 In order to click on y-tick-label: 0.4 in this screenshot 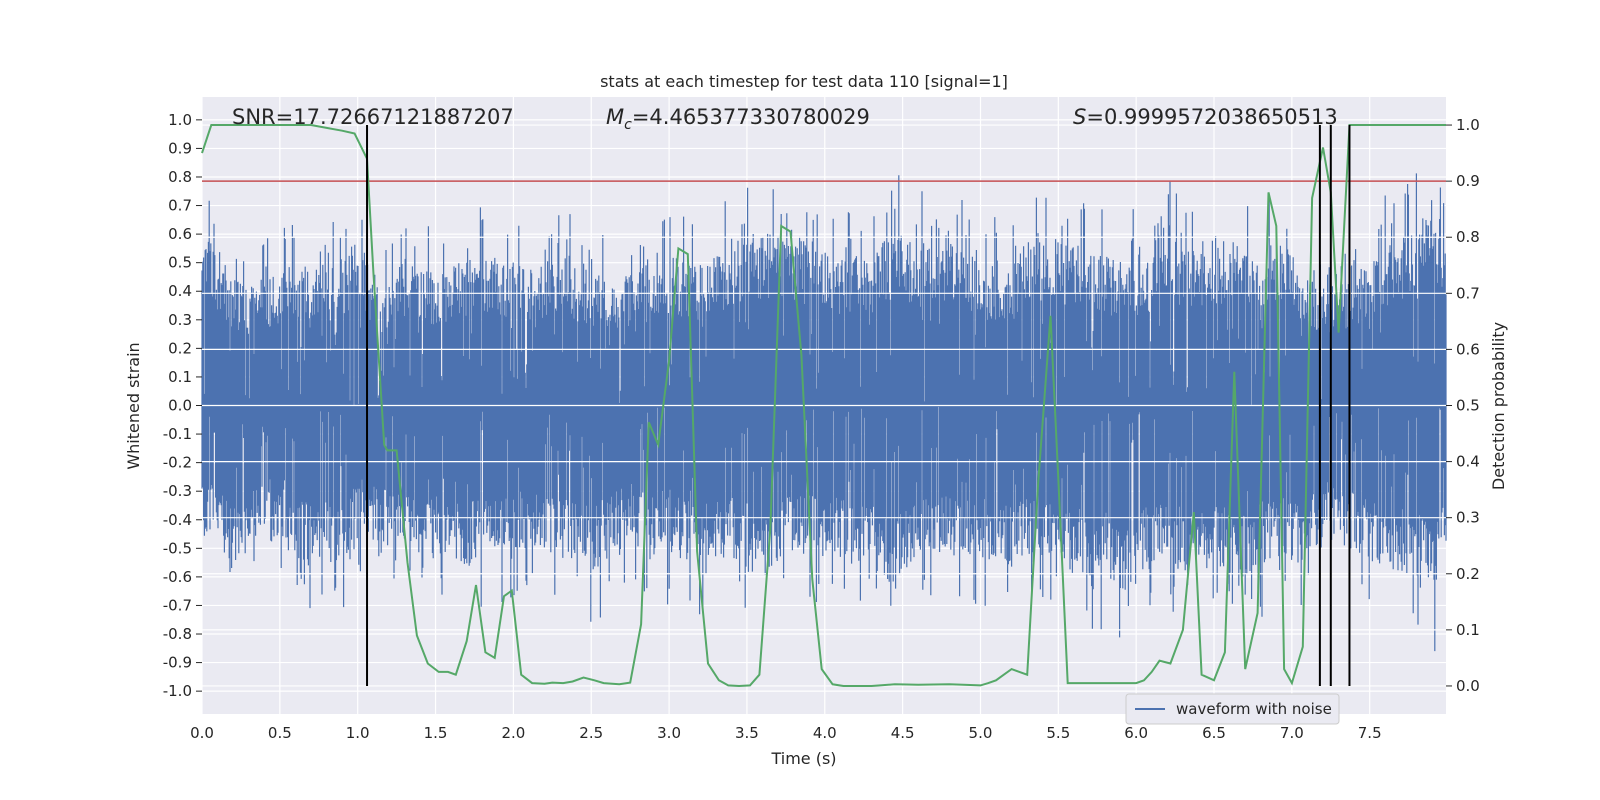, I will do `click(180, 291)`.